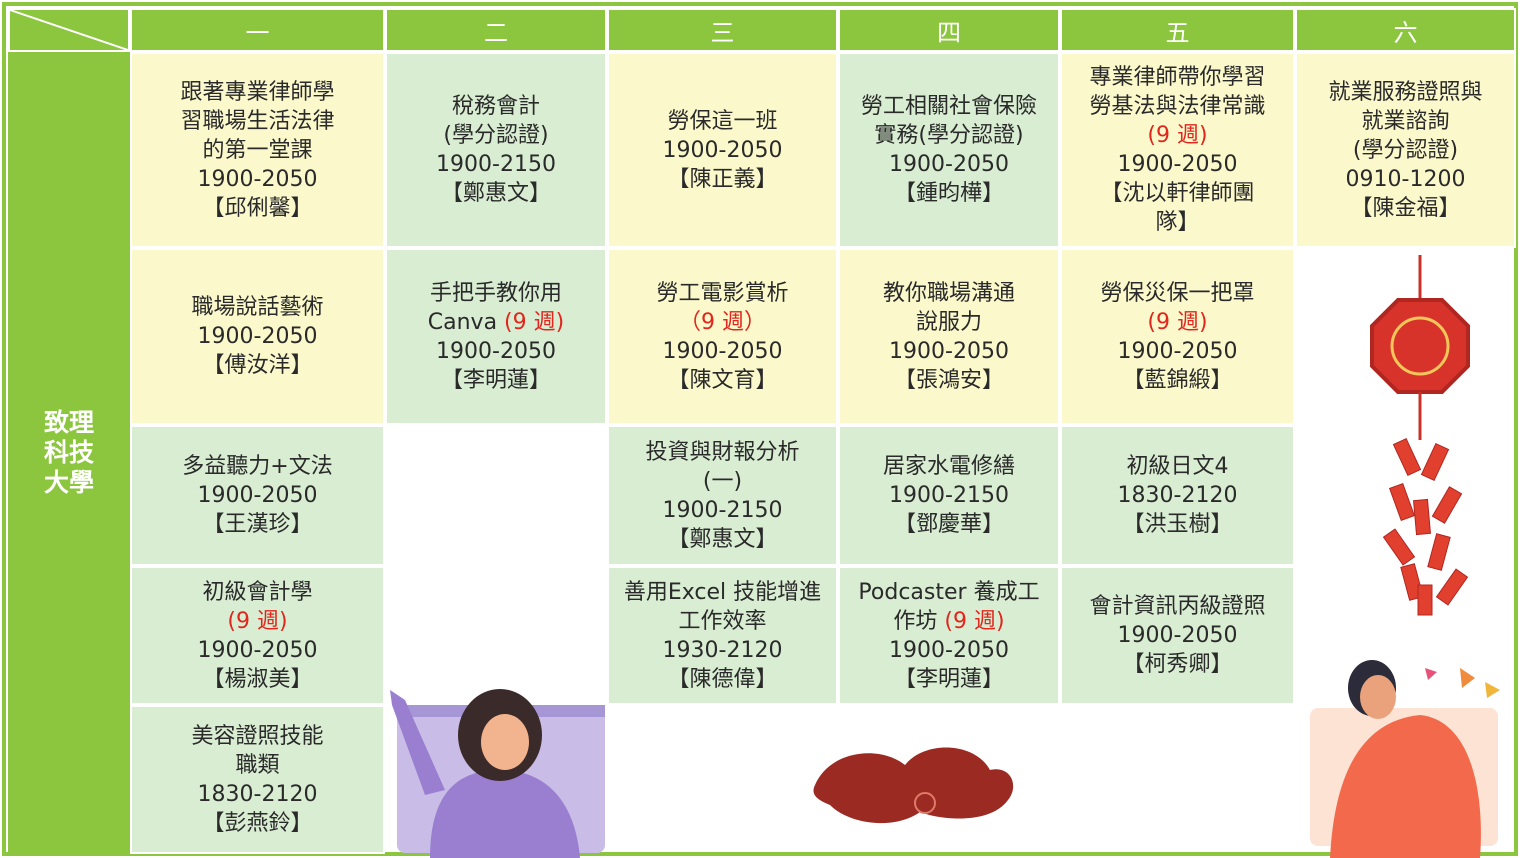 This screenshot has height=858, width=1520. I want to click on course-cell: 勞保這一班 1900-2050 【陳正義】, so click(722, 150).